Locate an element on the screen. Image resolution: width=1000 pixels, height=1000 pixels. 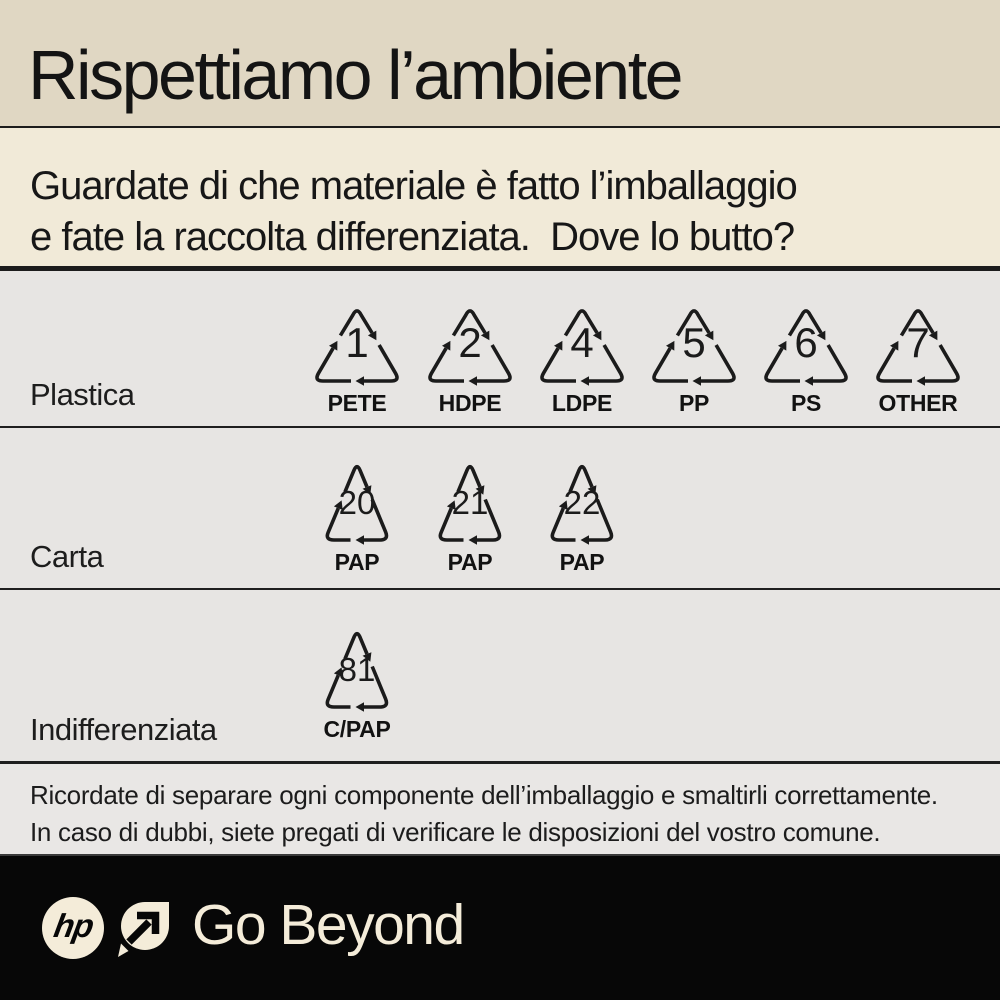
header-band: Rispettiamo l’ambiente is located at coordinates (500, 64).